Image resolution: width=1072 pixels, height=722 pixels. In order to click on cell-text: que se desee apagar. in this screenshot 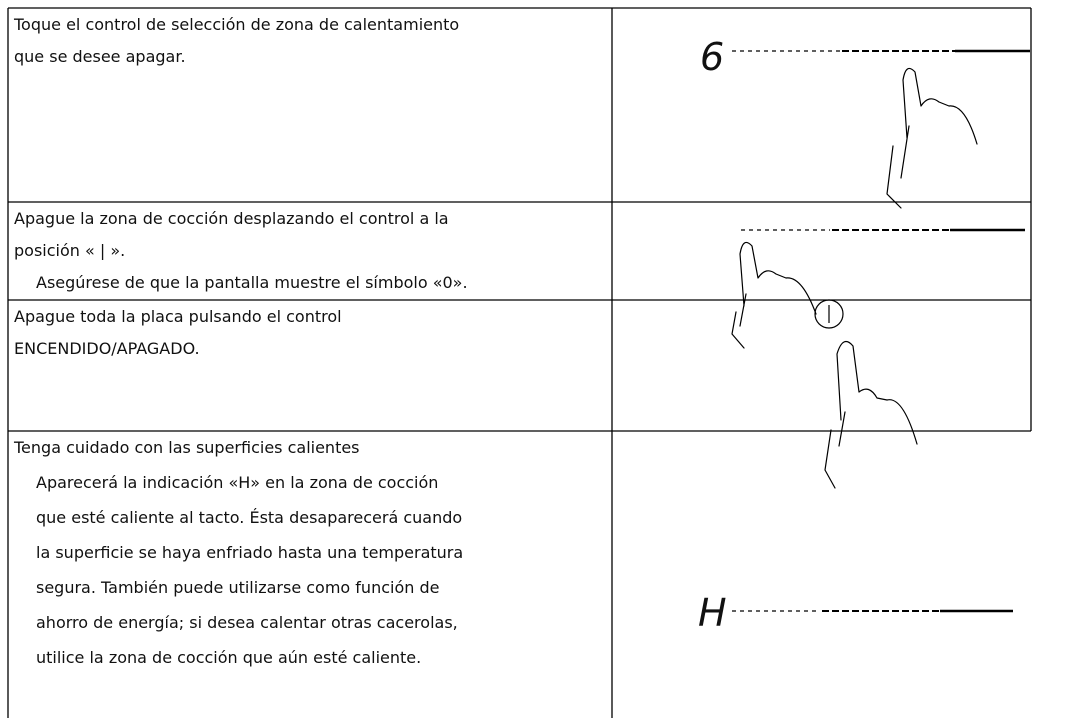, I will do `click(100, 56)`.